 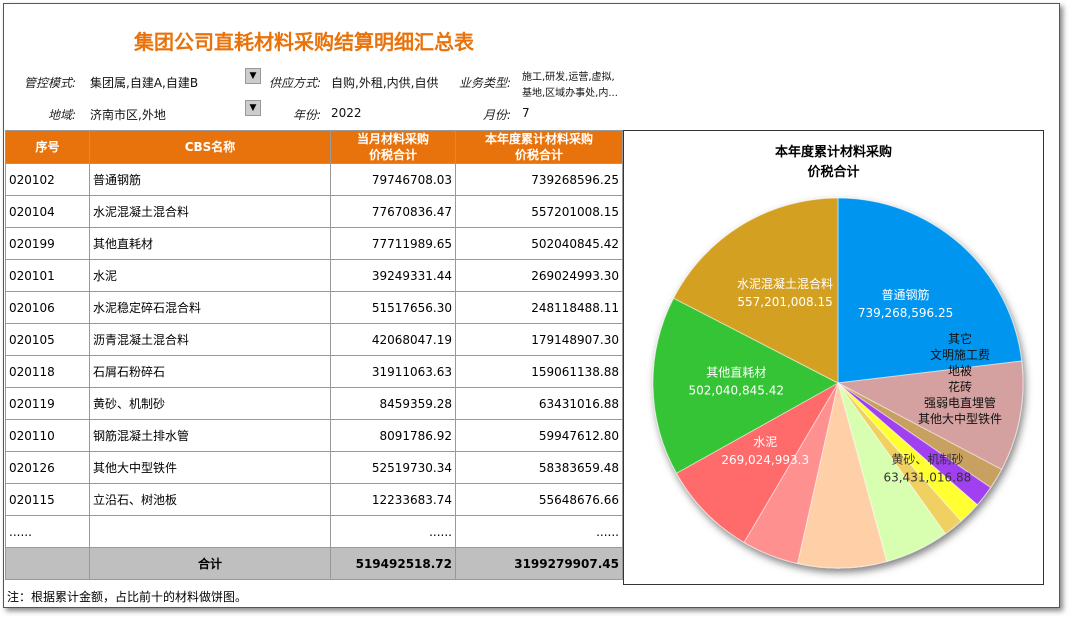 I want to click on row-id: 020105, so click(x=47, y=339).